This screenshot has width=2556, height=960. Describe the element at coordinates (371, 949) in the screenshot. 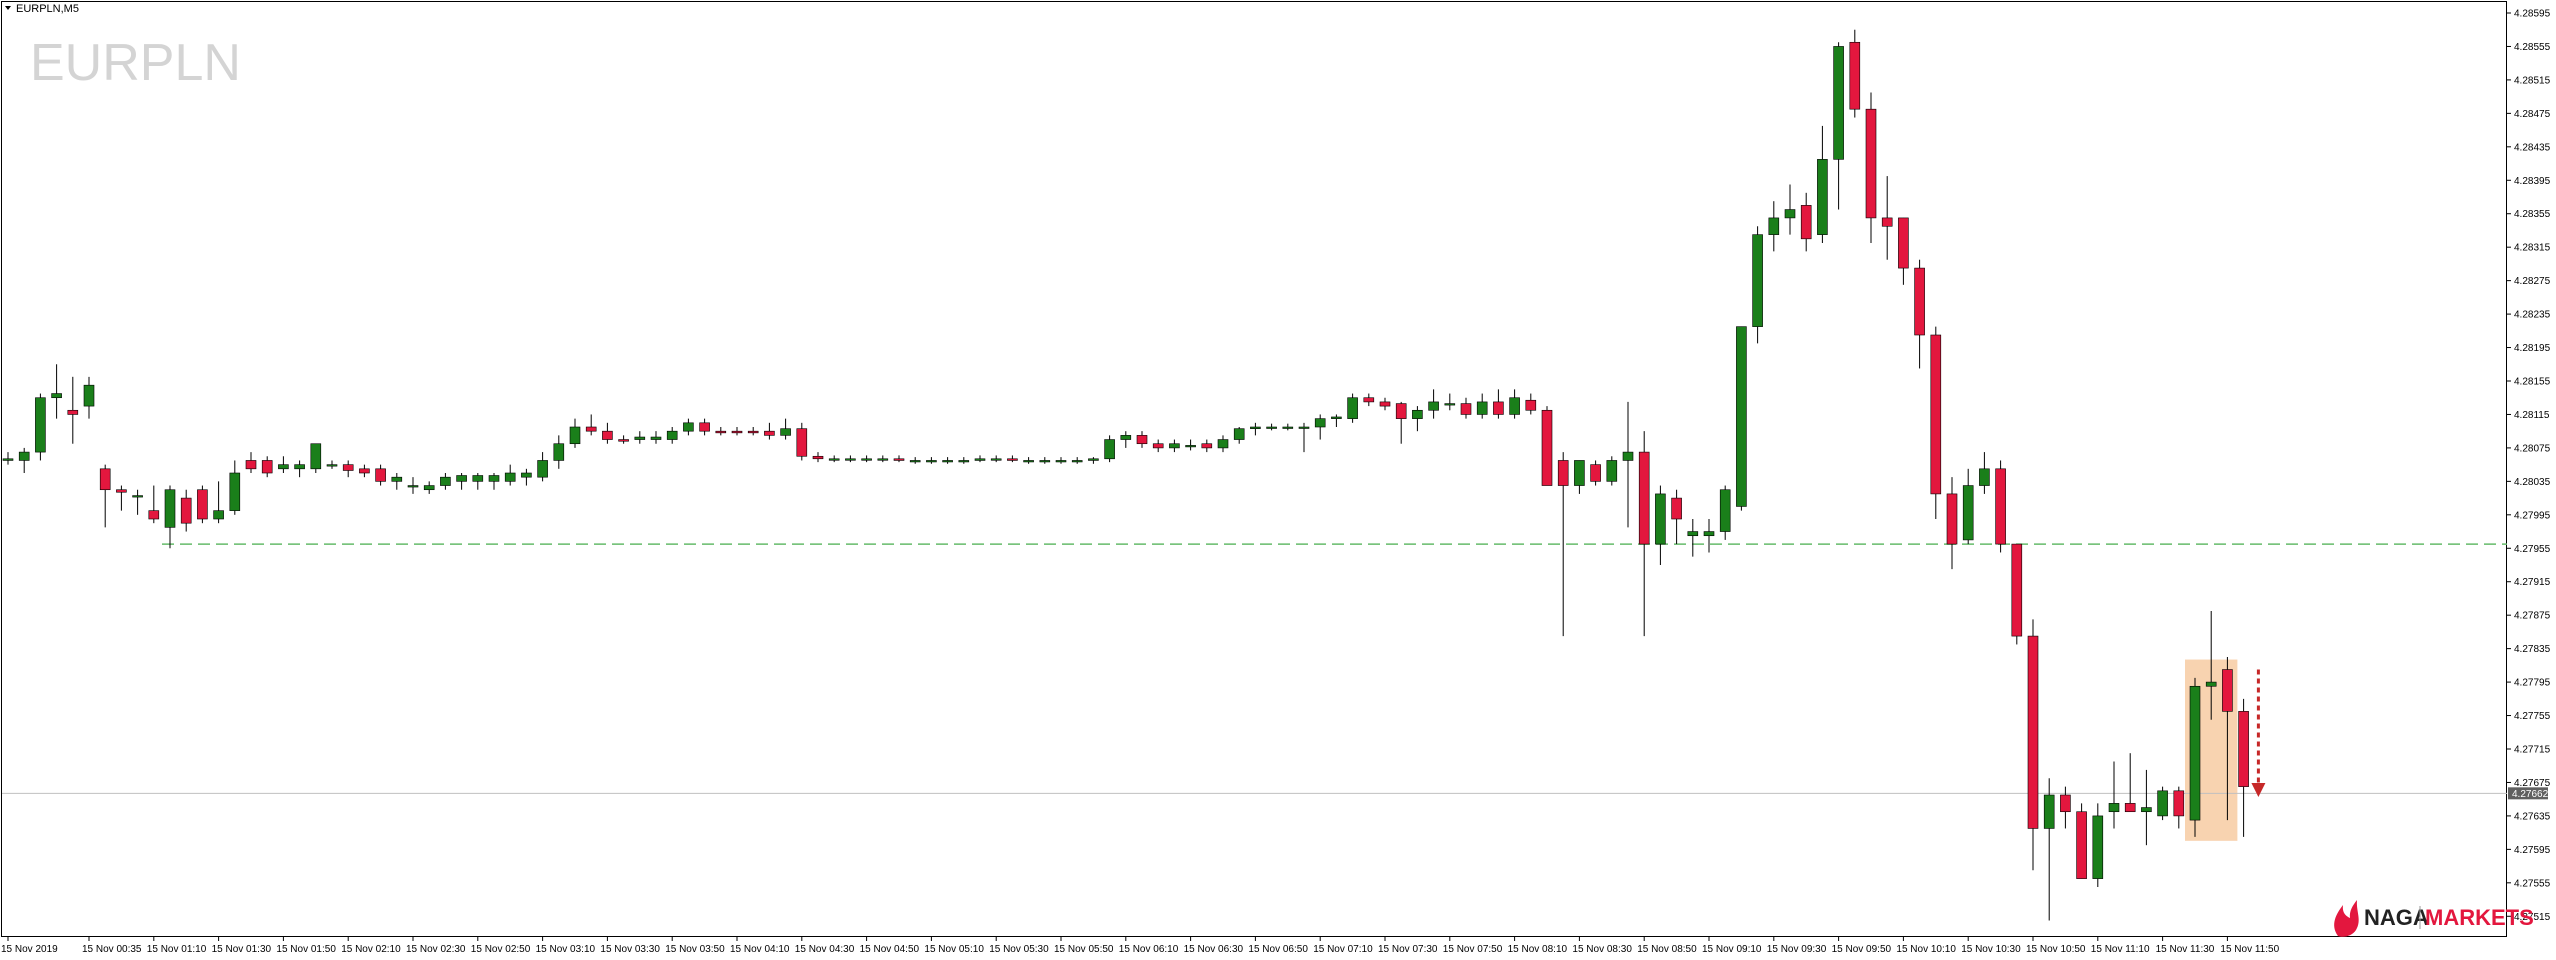

I see `time-tick-label: 15 Nov 02:10` at that location.